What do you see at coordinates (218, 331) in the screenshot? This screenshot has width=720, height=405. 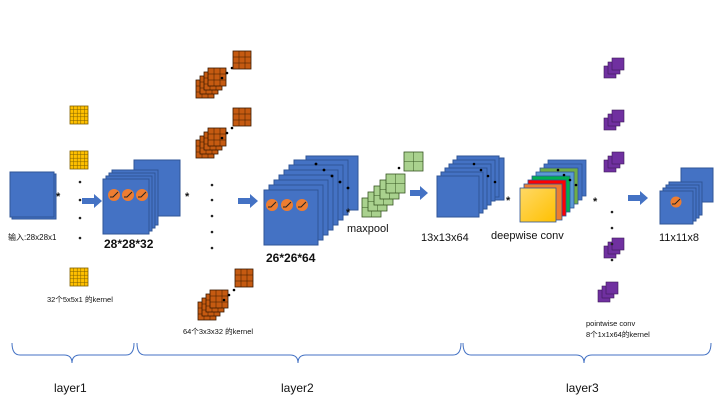 I see `kernel2-label: 64个3x3x32 的kernel` at bounding box center [218, 331].